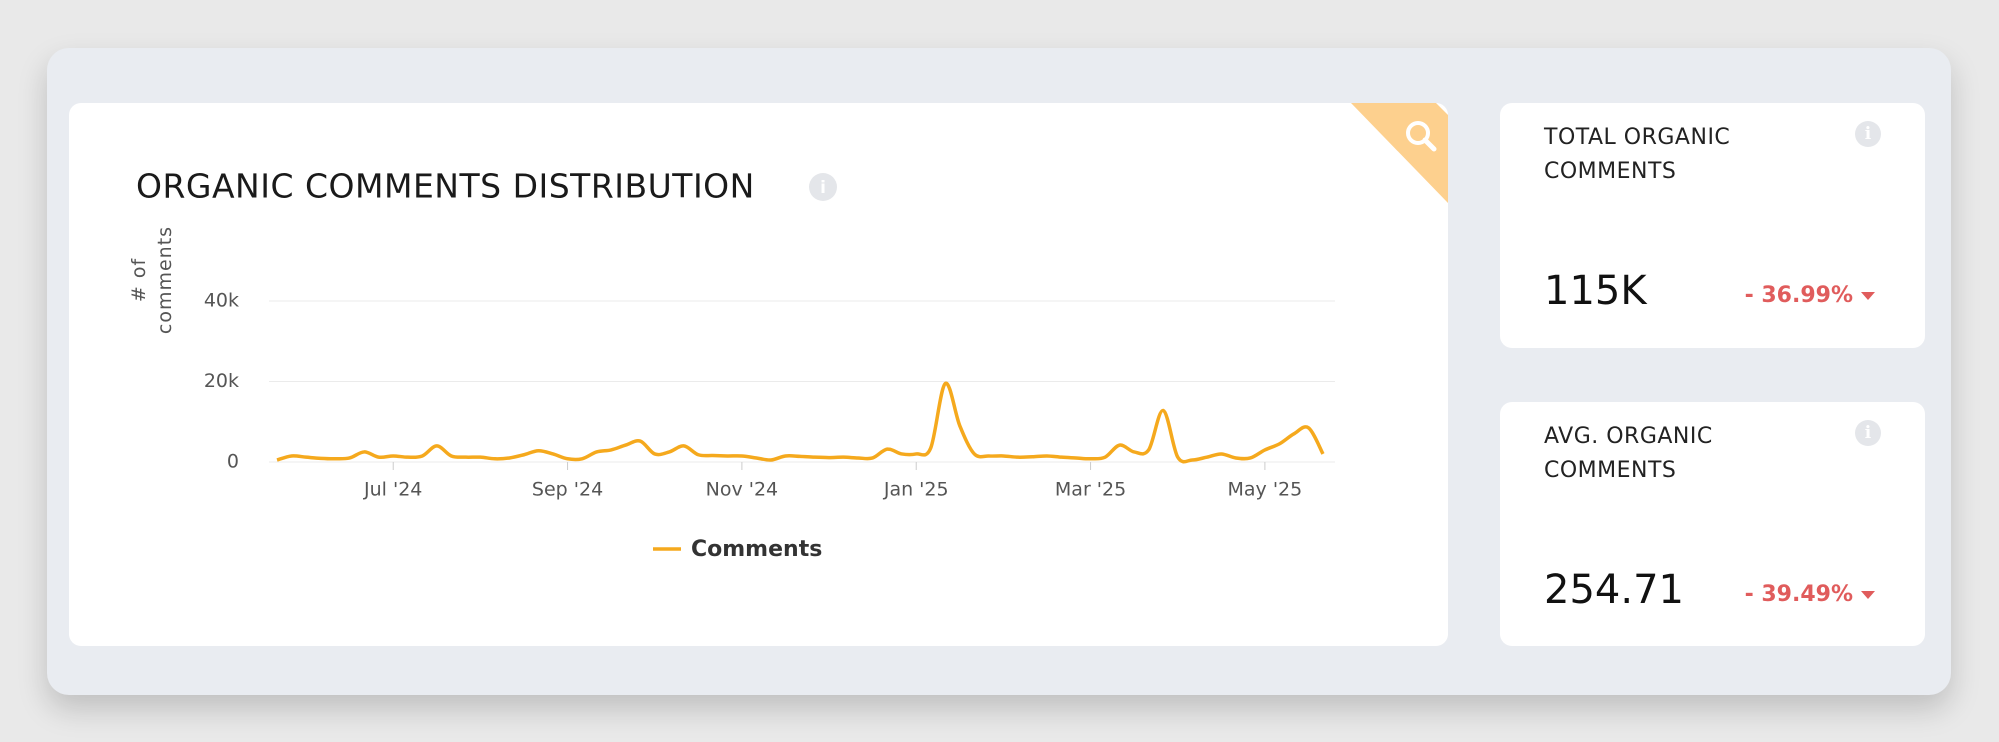  What do you see at coordinates (1810, 594) in the screenshot?
I see `card-change: - 39.49%` at bounding box center [1810, 594].